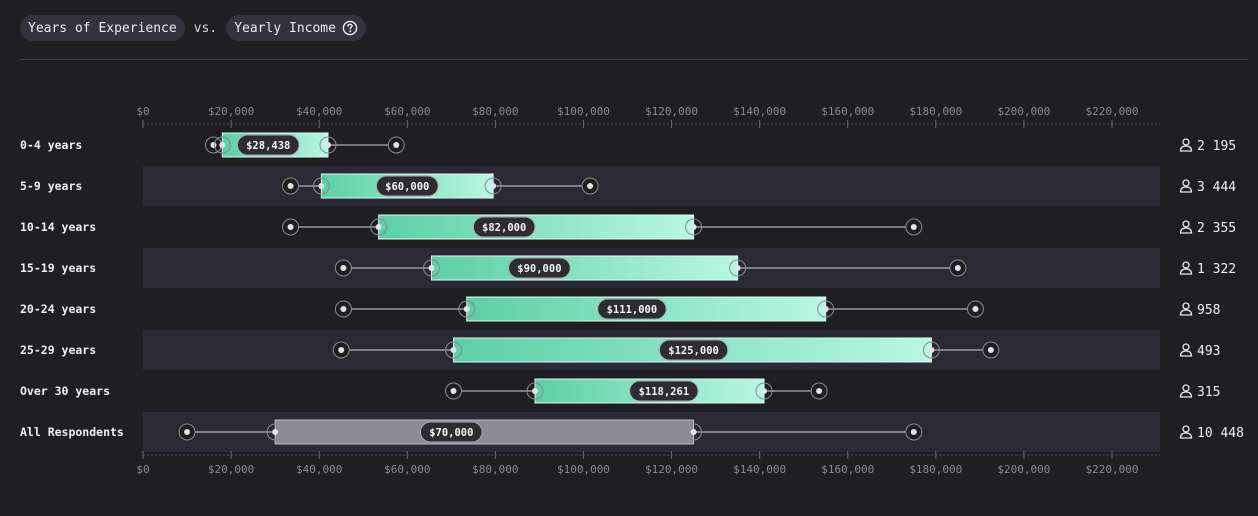 This screenshot has width=1258, height=516. Describe the element at coordinates (1112, 111) in the screenshot. I see `top-tick-label: $220,000` at that location.